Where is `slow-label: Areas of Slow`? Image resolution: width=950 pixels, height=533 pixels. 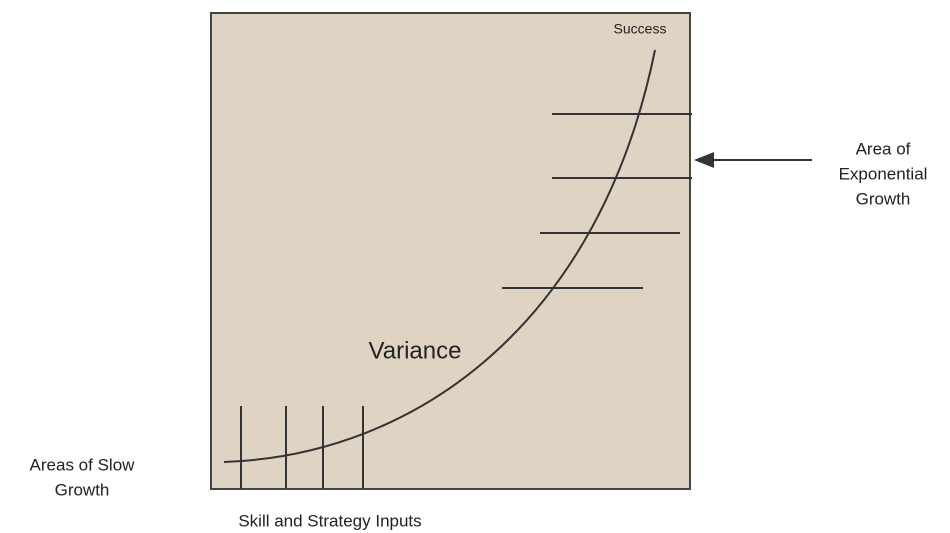 slow-label: Areas of Slow is located at coordinates (83, 464).